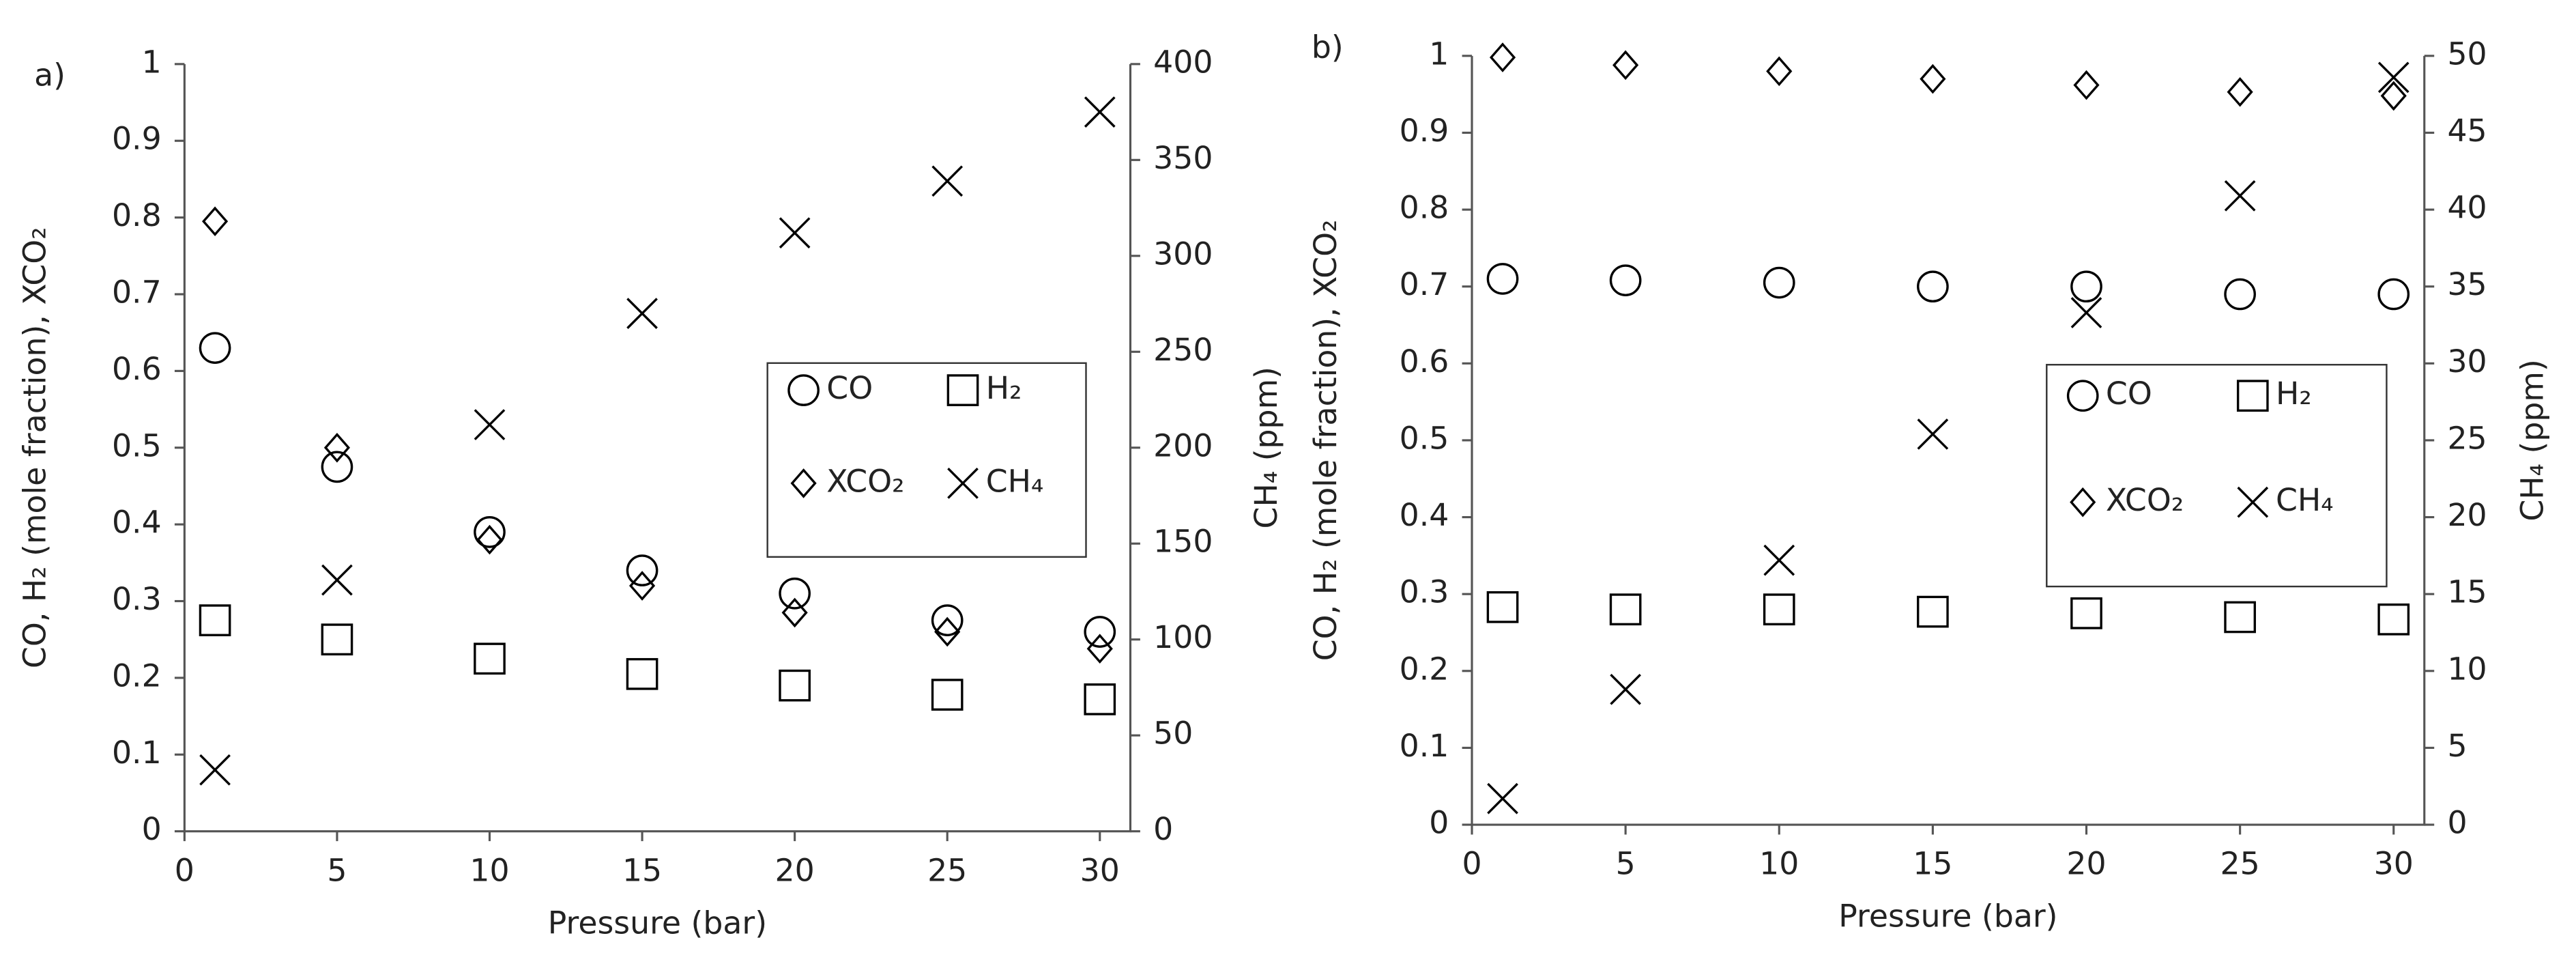 This screenshot has height=966, width=2576. What do you see at coordinates (2467, 669) in the screenshot?
I see `y2-tick-label: 10` at bounding box center [2467, 669].